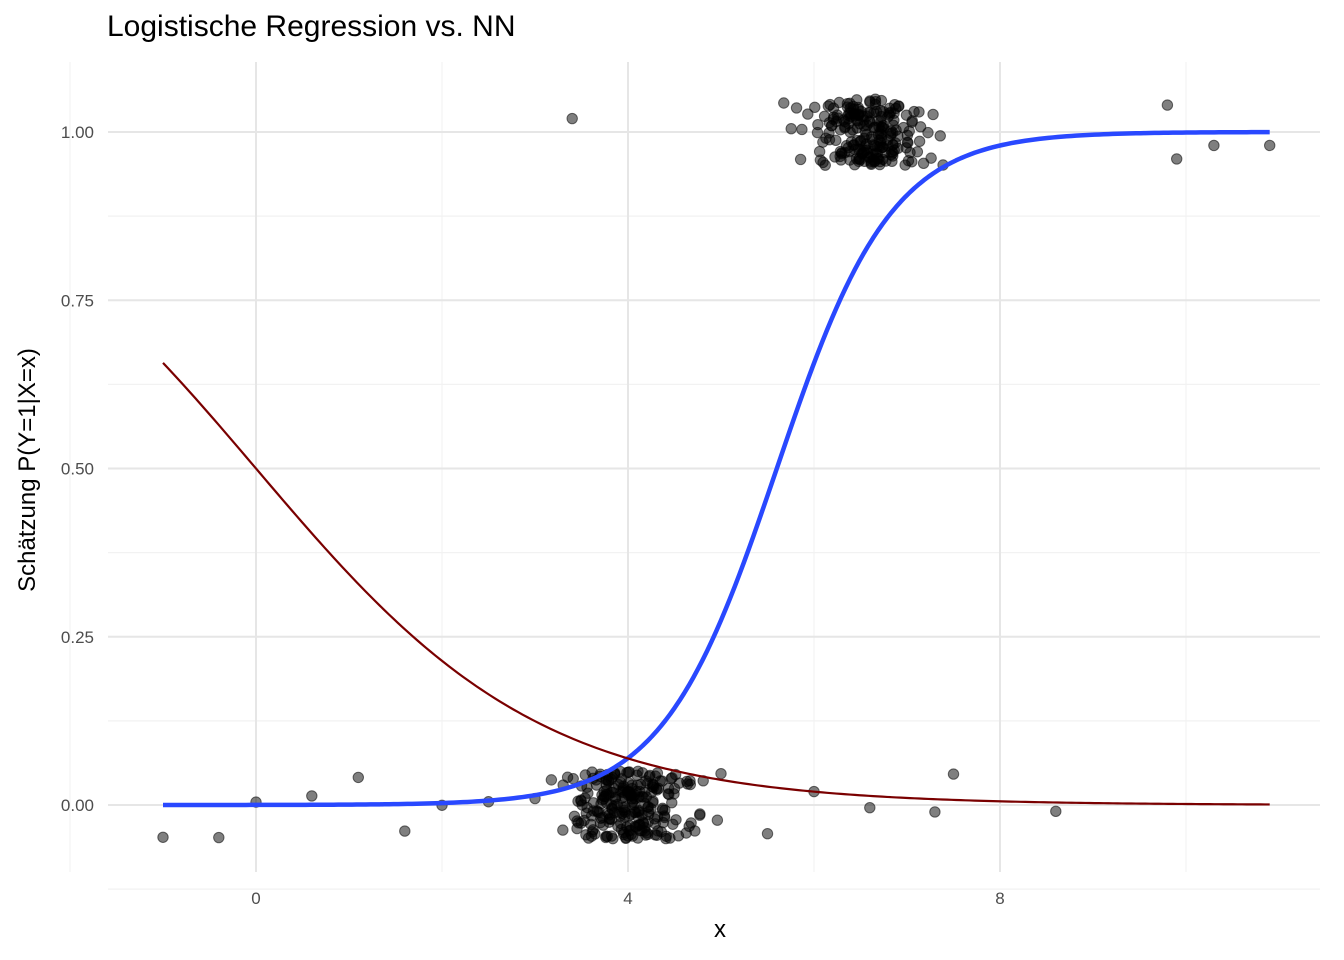 The image size is (1344, 960). What do you see at coordinates (720, 929) in the screenshot?
I see `x-axis-label: x` at bounding box center [720, 929].